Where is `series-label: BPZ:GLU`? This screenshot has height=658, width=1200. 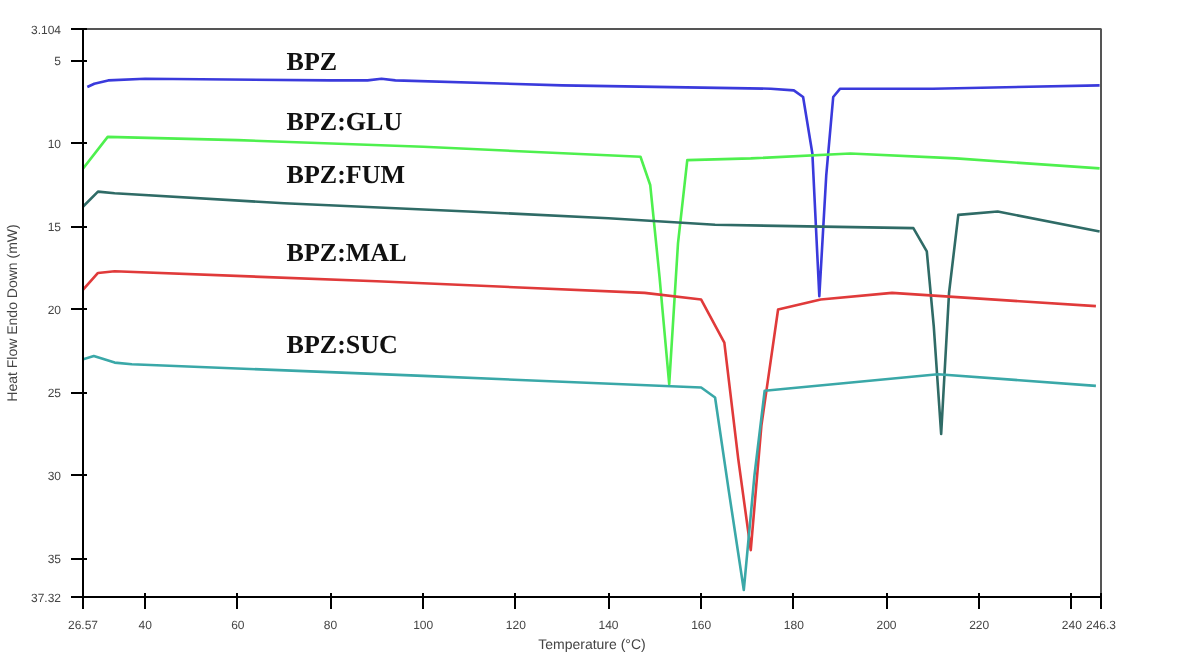
series-label: BPZ:GLU is located at coordinates (345, 121).